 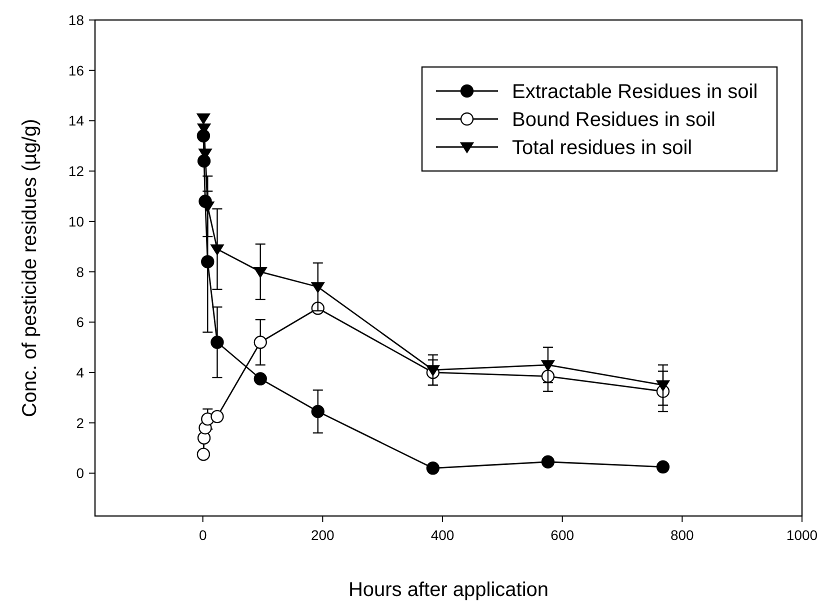 I want to click on y-tick-label: 6, so click(x=80, y=322).